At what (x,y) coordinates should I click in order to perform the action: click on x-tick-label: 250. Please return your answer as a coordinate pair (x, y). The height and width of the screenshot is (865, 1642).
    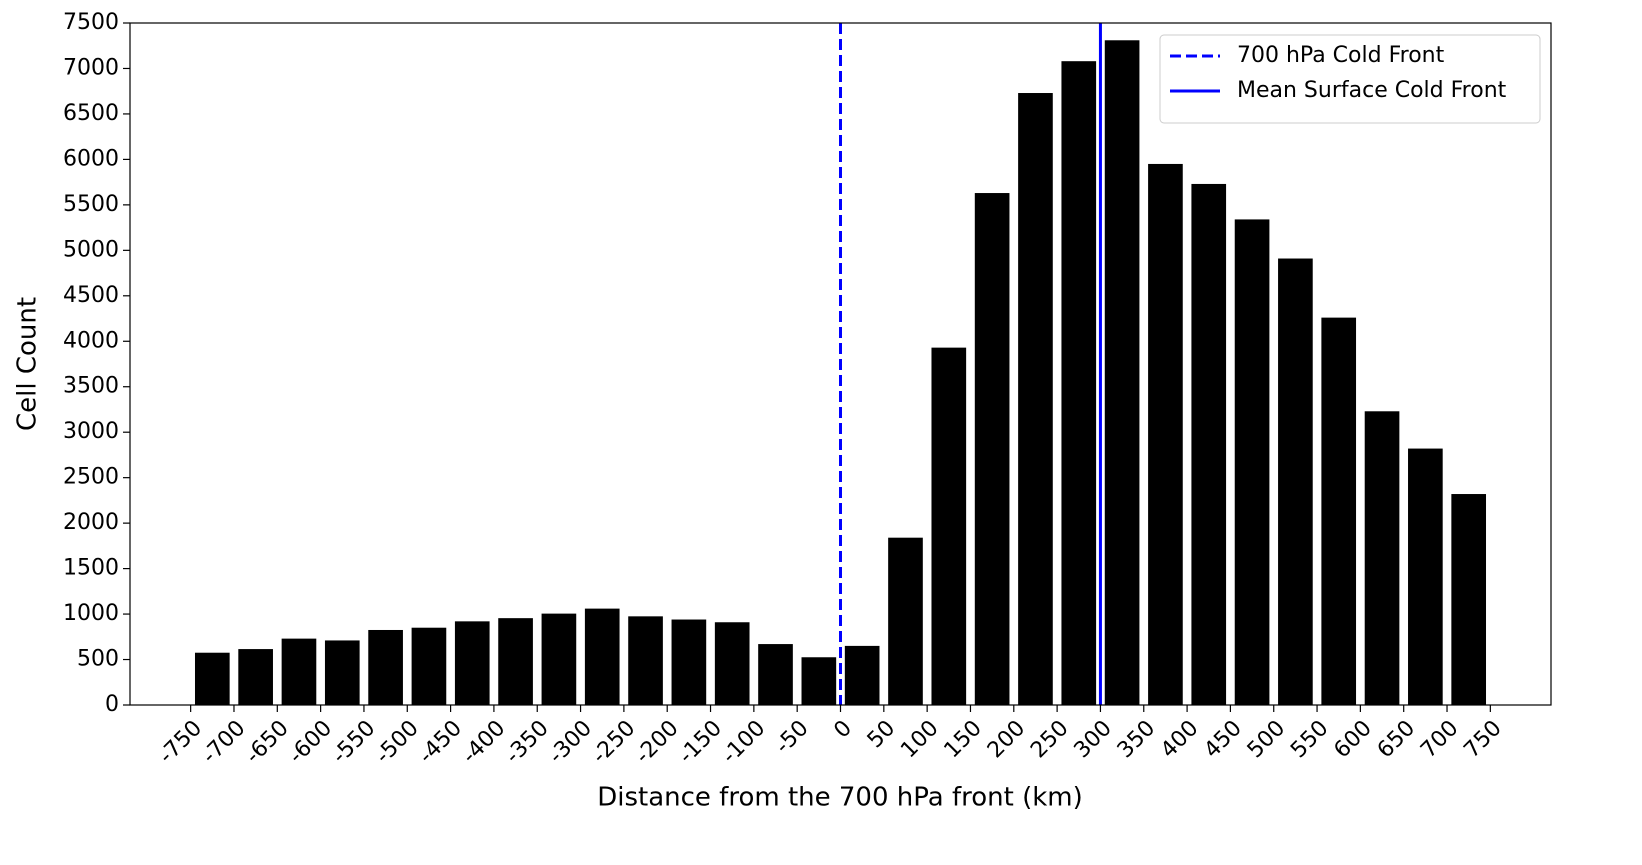
    Looking at the image, I should click on (1049, 739).